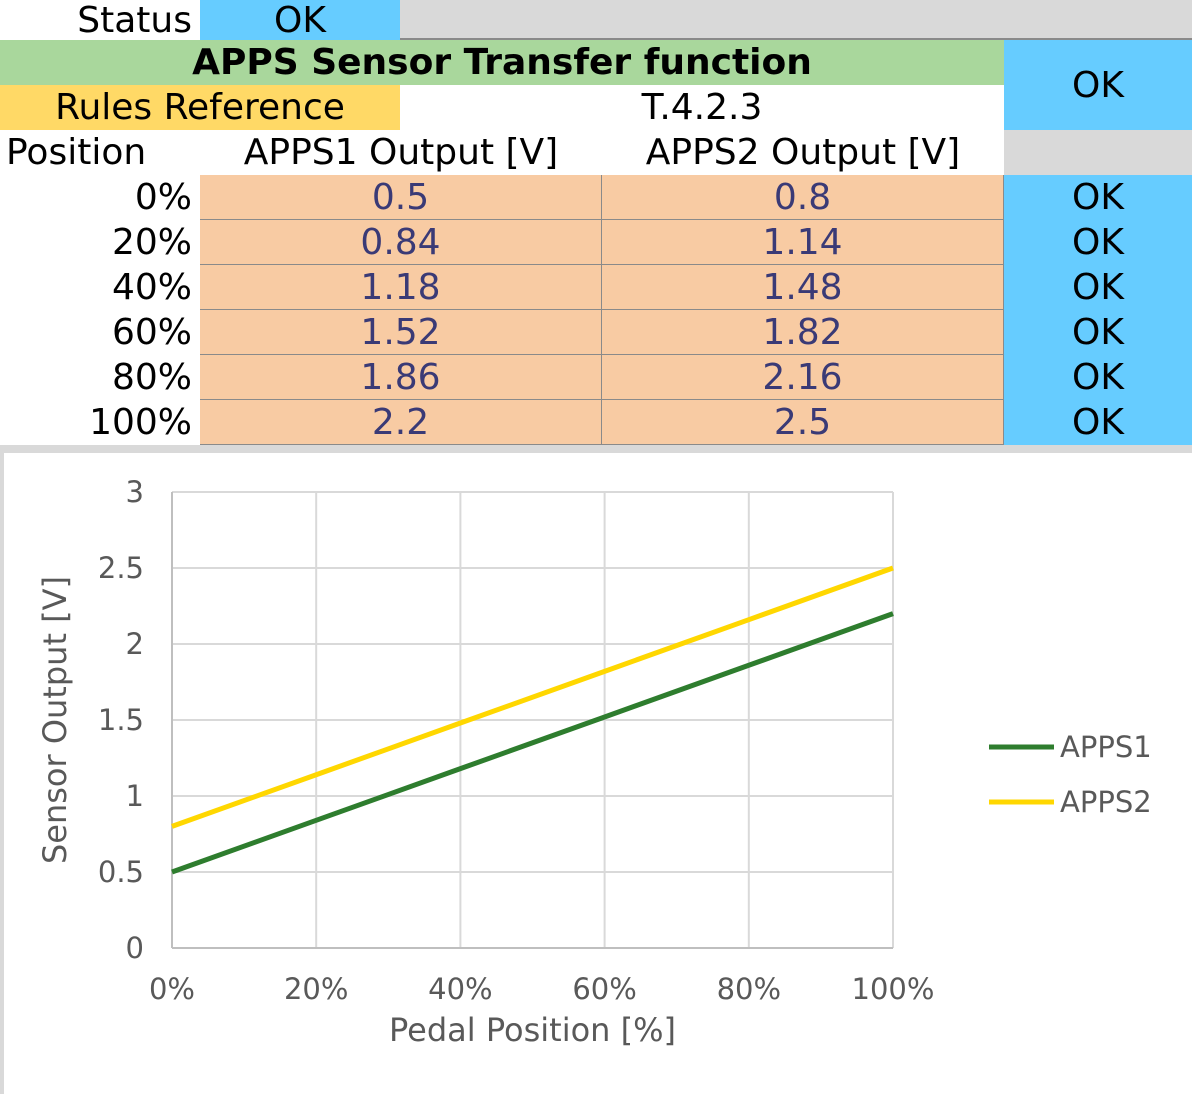  I want to click on y-tick-label: 2.5, so click(121, 568).